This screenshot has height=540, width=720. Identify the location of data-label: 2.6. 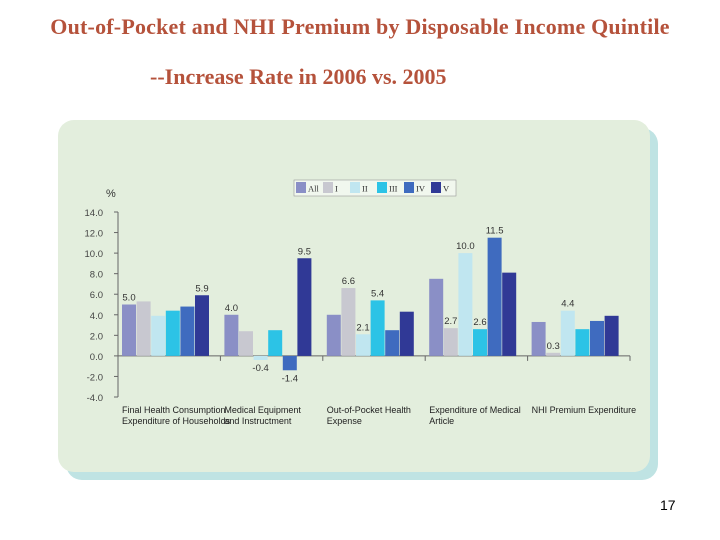
(479, 322).